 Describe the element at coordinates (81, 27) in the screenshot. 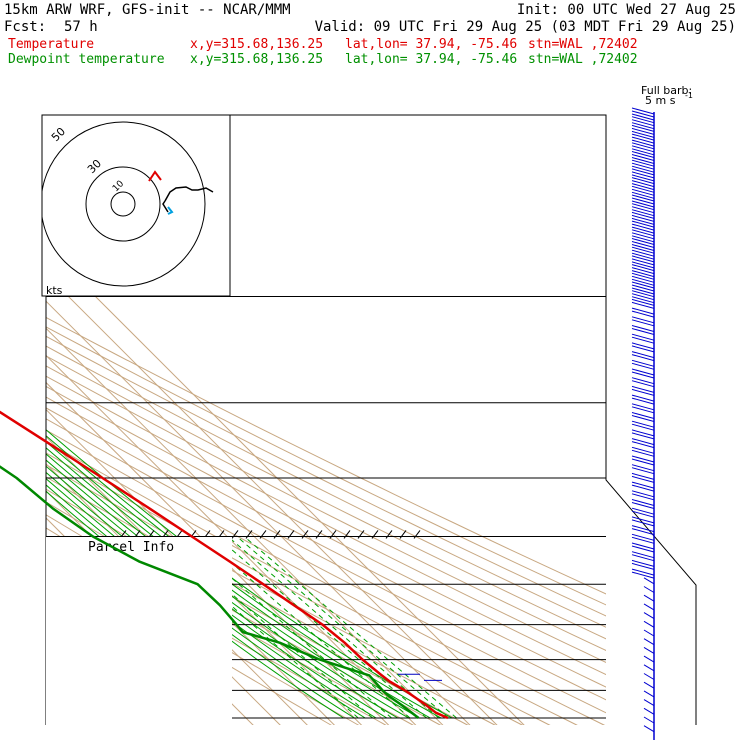

I see `fcst-value: 57 h` at that location.